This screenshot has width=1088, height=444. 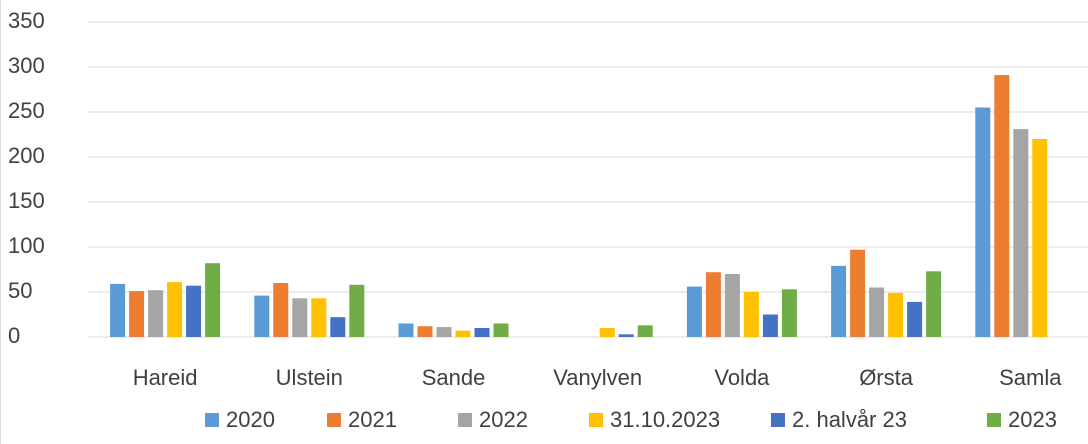 What do you see at coordinates (26, 155) in the screenshot?
I see `y-tick-label: 200` at bounding box center [26, 155].